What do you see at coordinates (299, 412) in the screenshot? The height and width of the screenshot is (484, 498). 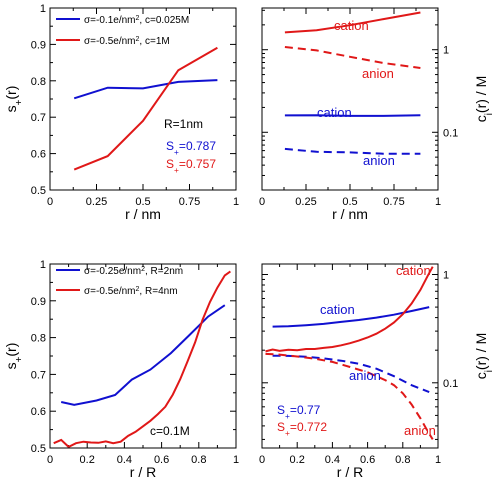 I see `annotation-br-s-blue: S+=0.77` at bounding box center [299, 412].